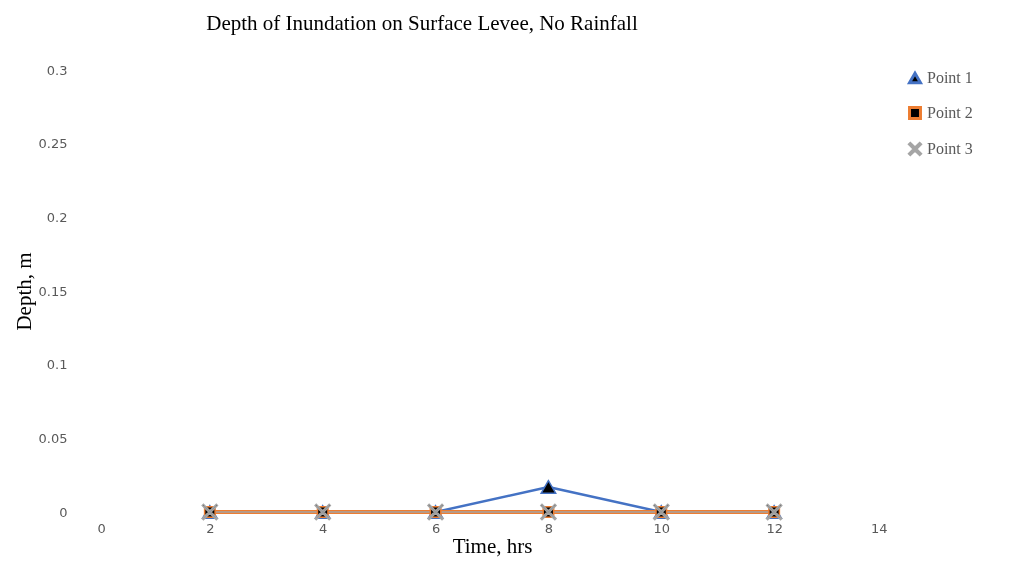  I want to click on legend-label: Point 2, so click(950, 112).